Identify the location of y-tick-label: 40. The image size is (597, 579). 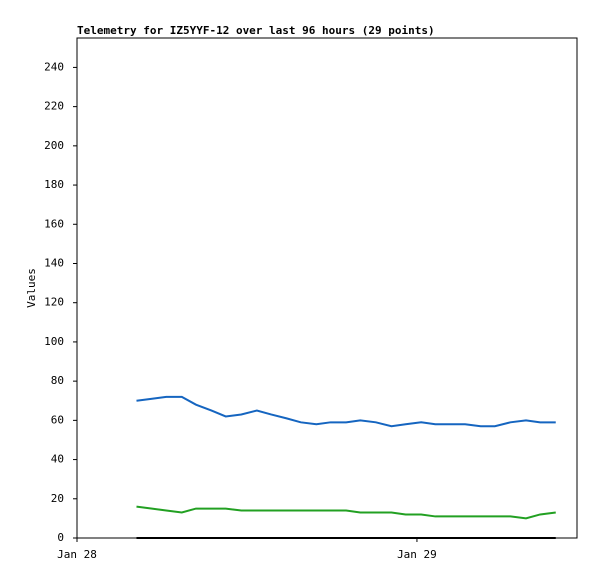
(57, 459).